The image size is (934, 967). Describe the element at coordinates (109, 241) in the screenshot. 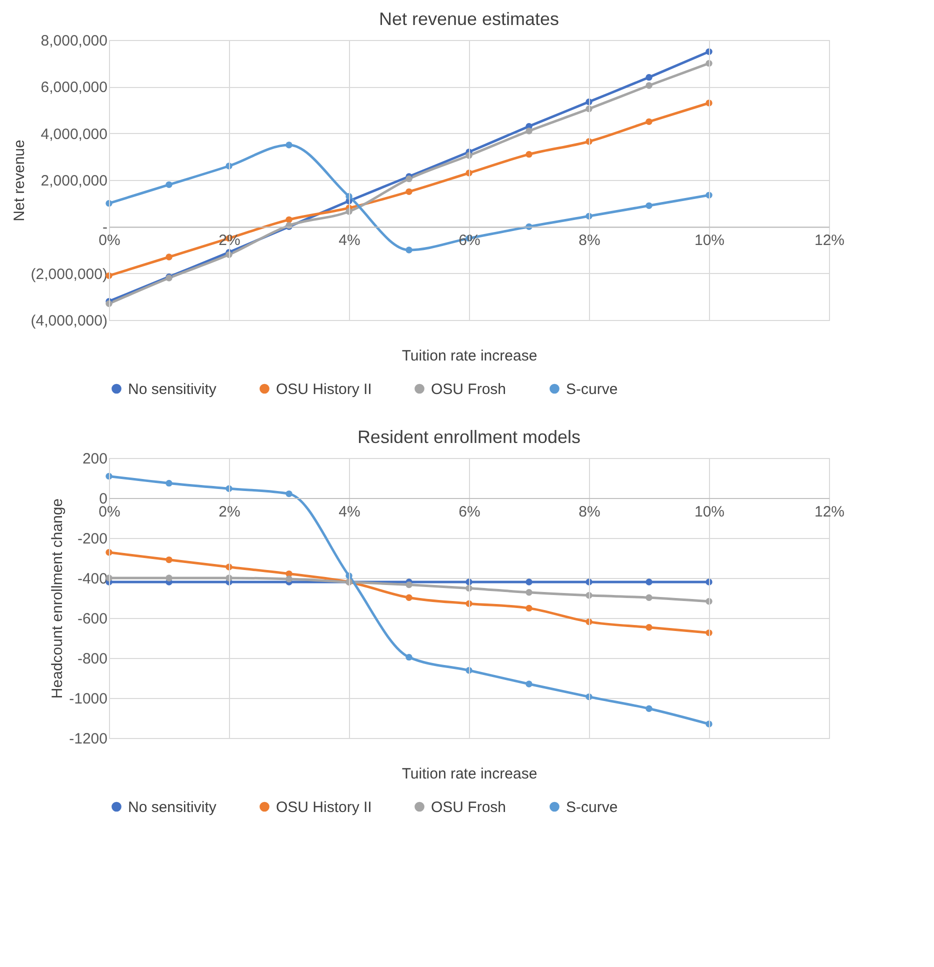

I see `x-tick-label: 0%` at that location.